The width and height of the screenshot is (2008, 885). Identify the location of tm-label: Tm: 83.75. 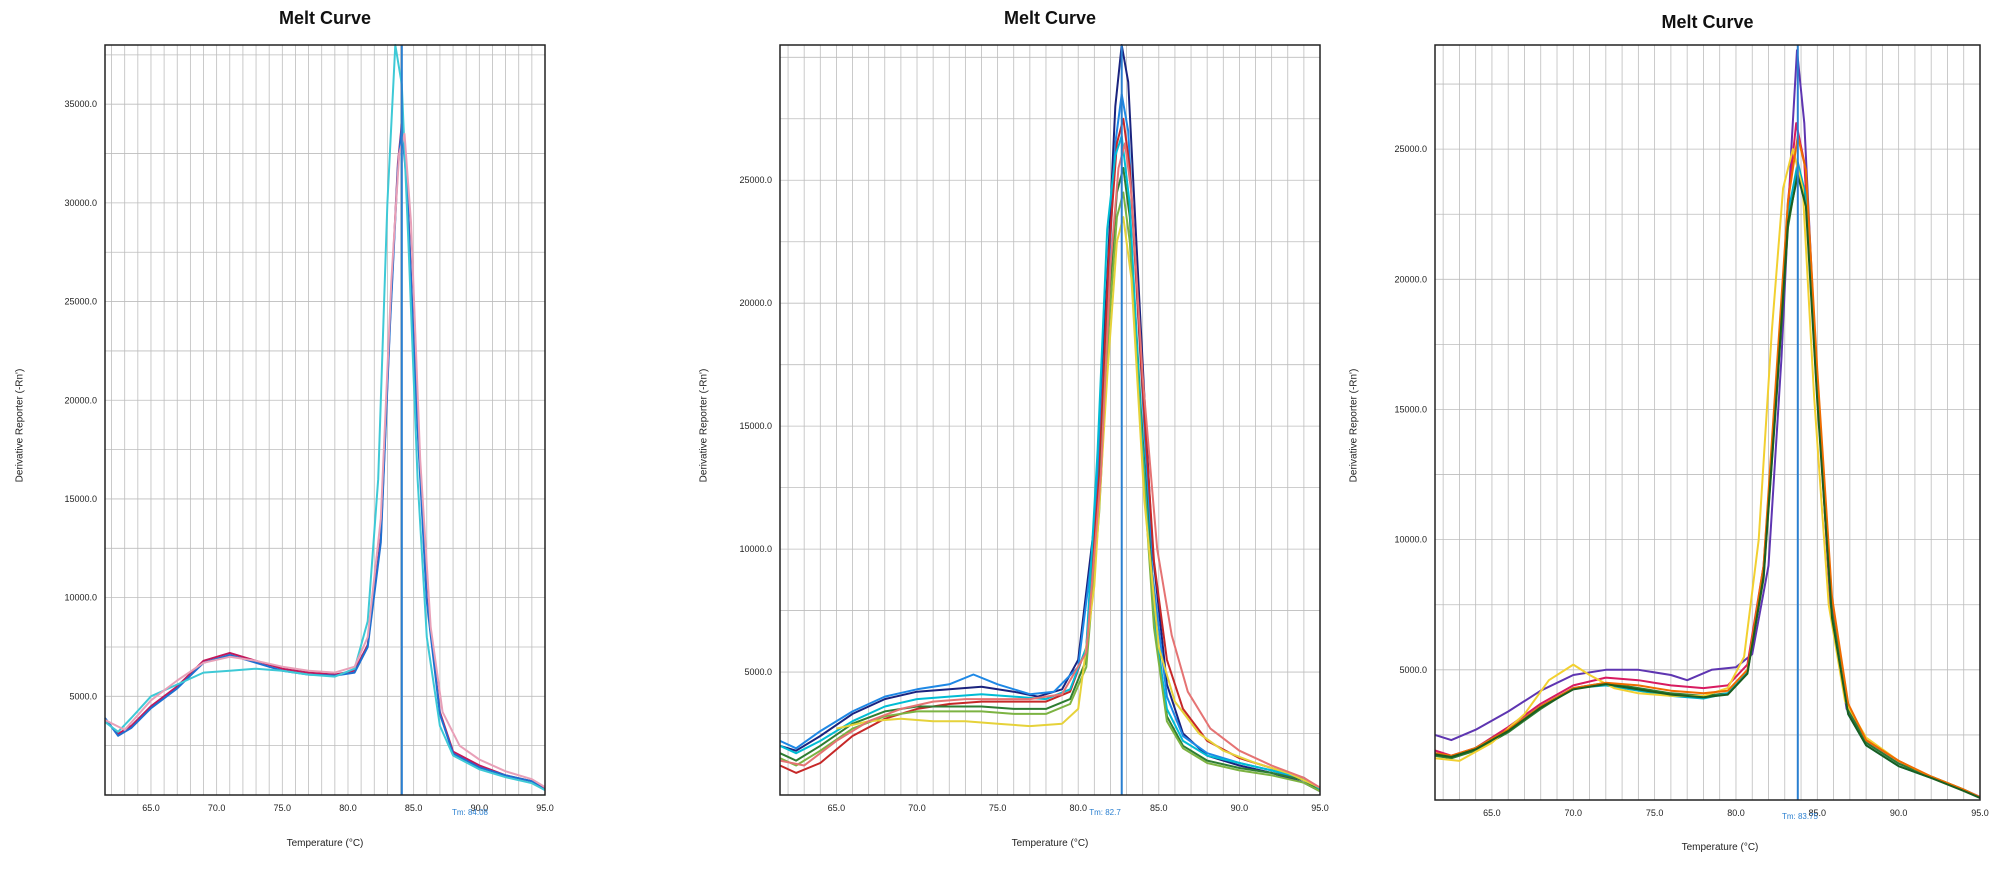
(1799, 816).